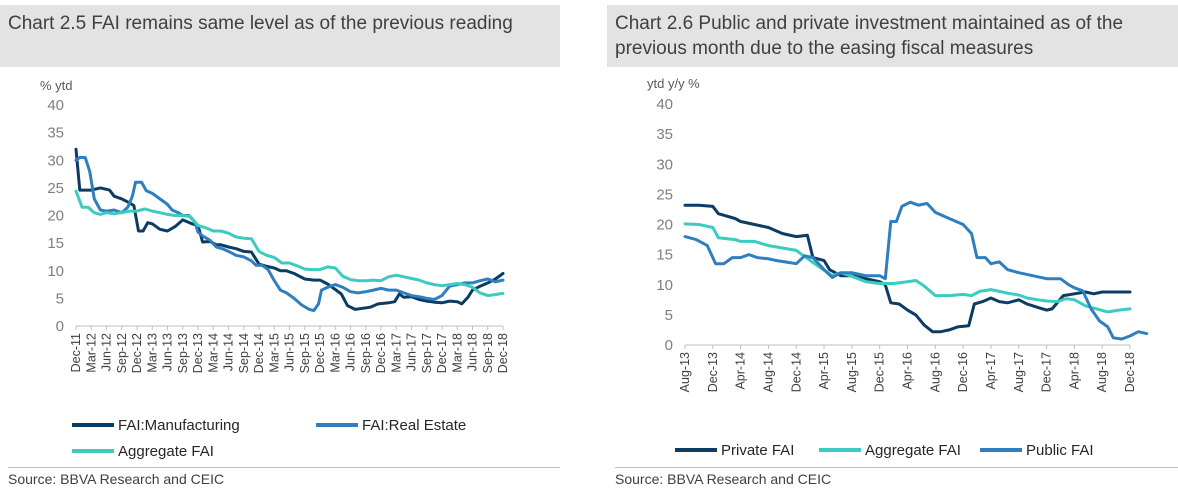 The height and width of the screenshot is (496, 1178). I want to click on x-tick-label: Sep-17, so click(427, 353).